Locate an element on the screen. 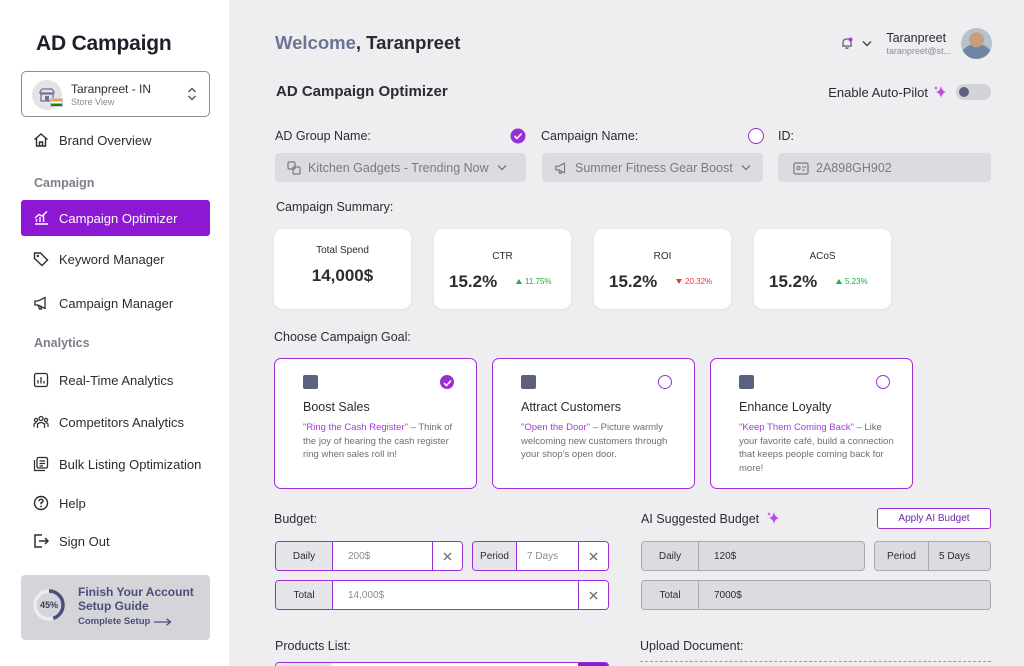 The height and width of the screenshot is (666, 1024). welcome-user: , Taranpreet is located at coordinates (408, 42).